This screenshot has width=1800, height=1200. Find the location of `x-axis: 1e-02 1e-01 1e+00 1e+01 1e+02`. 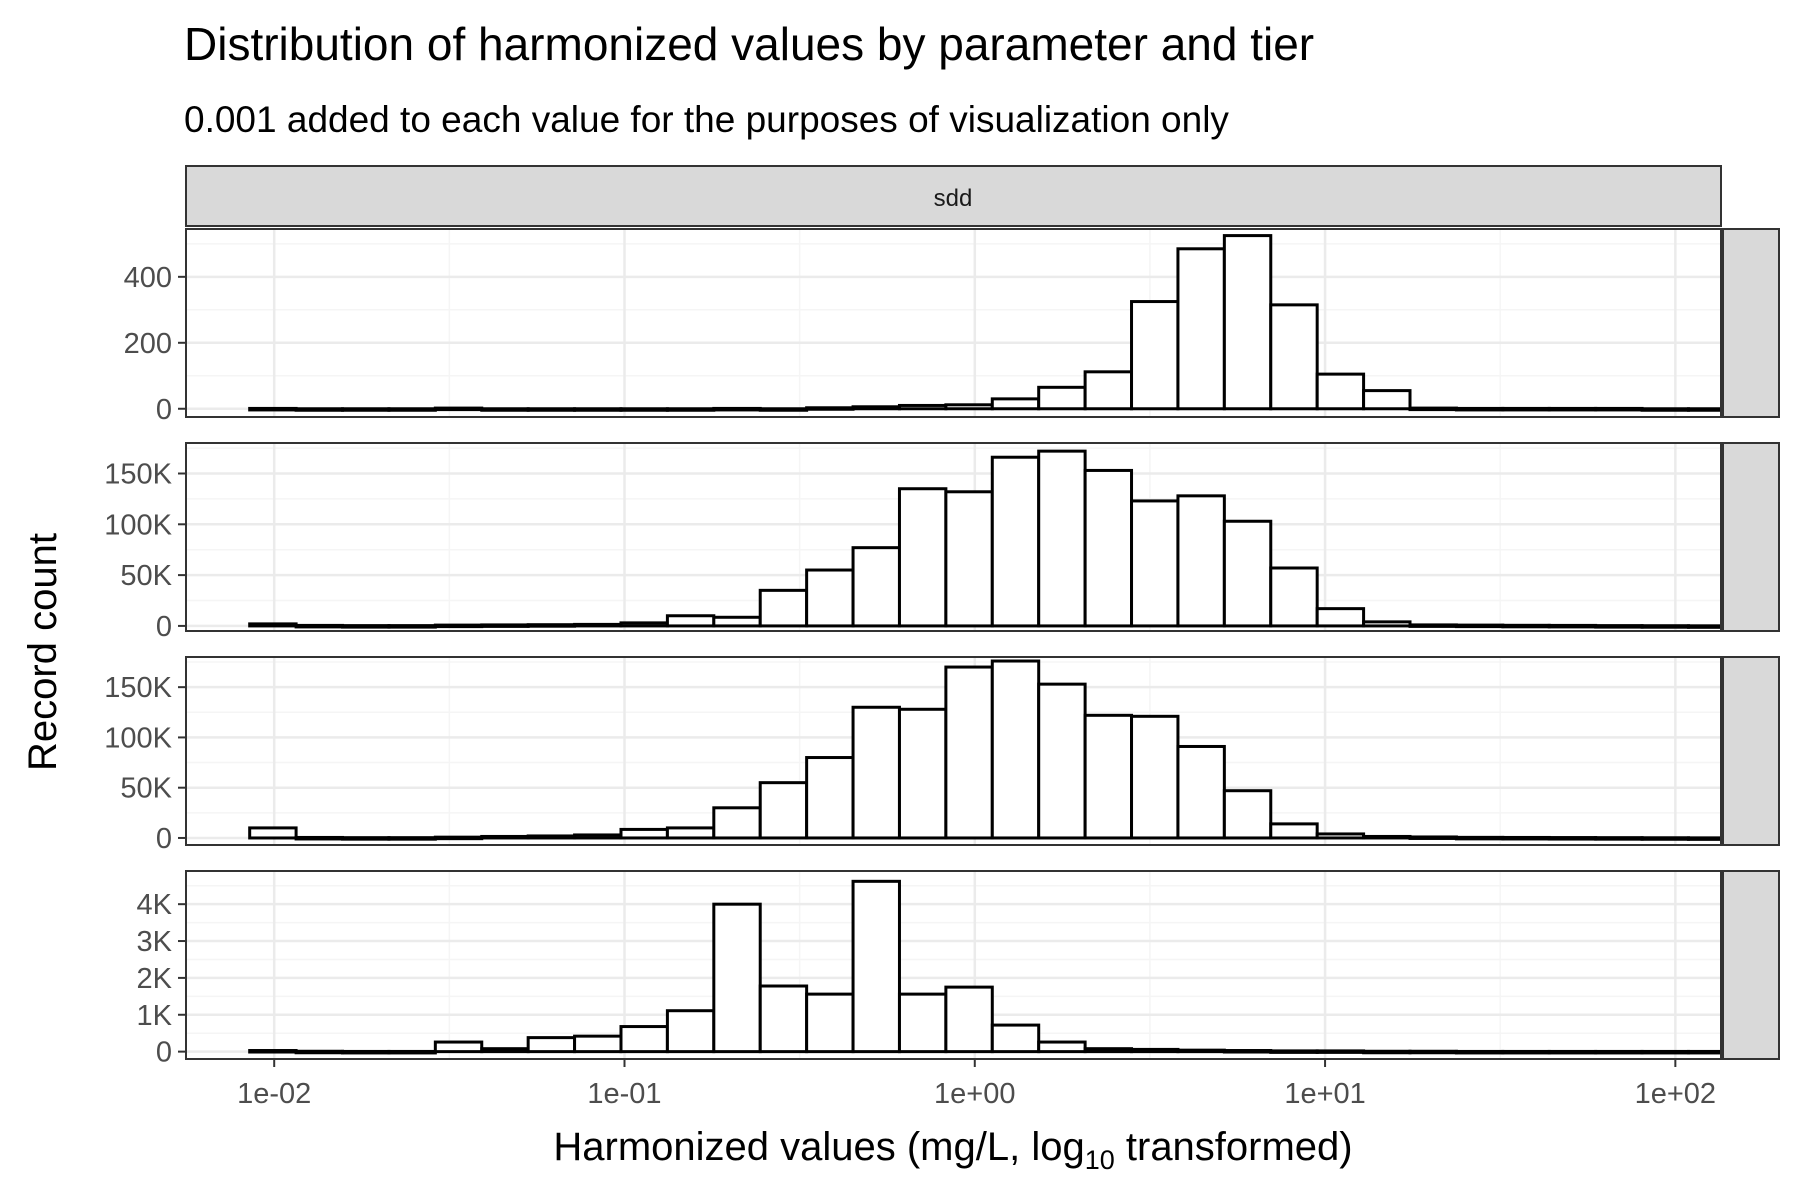

x-axis: 1e-02 1e-01 1e+00 1e+01 1e+02 is located at coordinates (976, 1084).